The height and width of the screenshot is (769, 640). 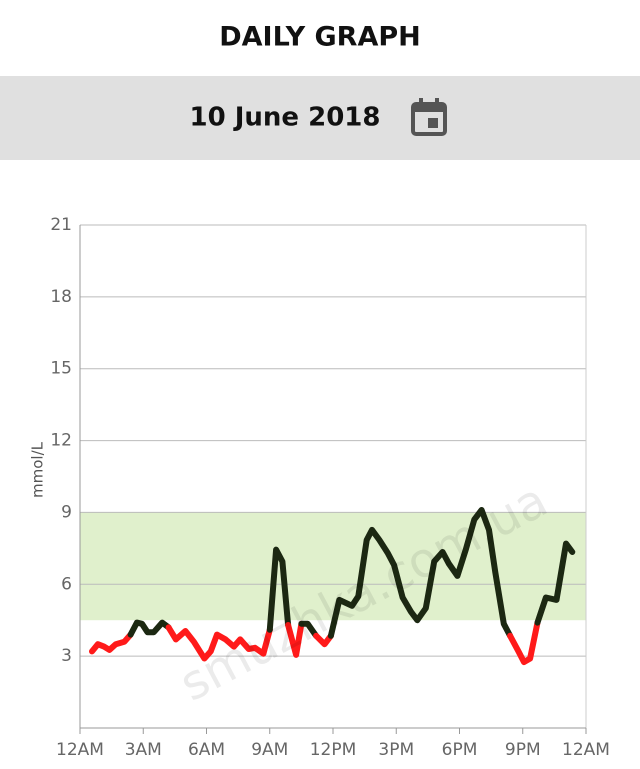 I want to click on x-tick-label: 6AM, so click(x=206, y=750).